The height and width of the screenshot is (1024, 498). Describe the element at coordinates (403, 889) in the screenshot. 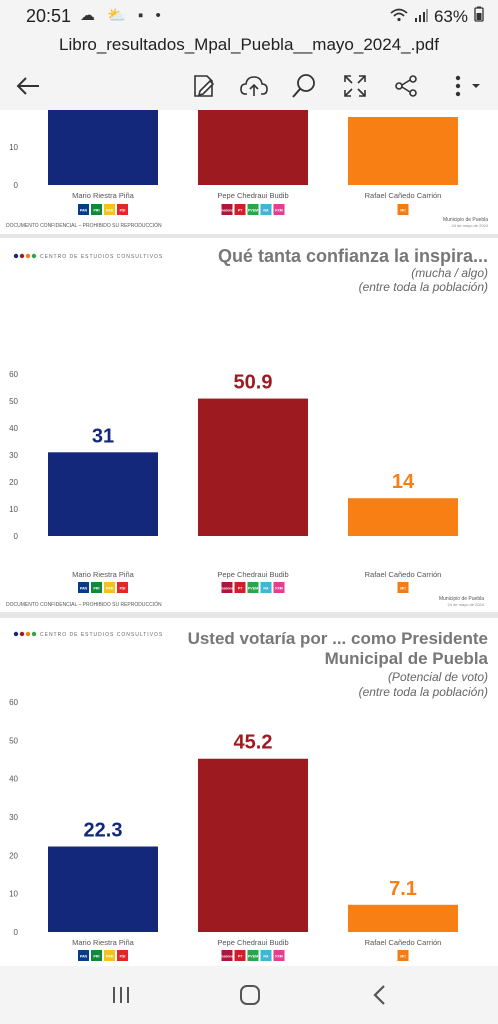

I see `bar-value-label: 7.1` at that location.